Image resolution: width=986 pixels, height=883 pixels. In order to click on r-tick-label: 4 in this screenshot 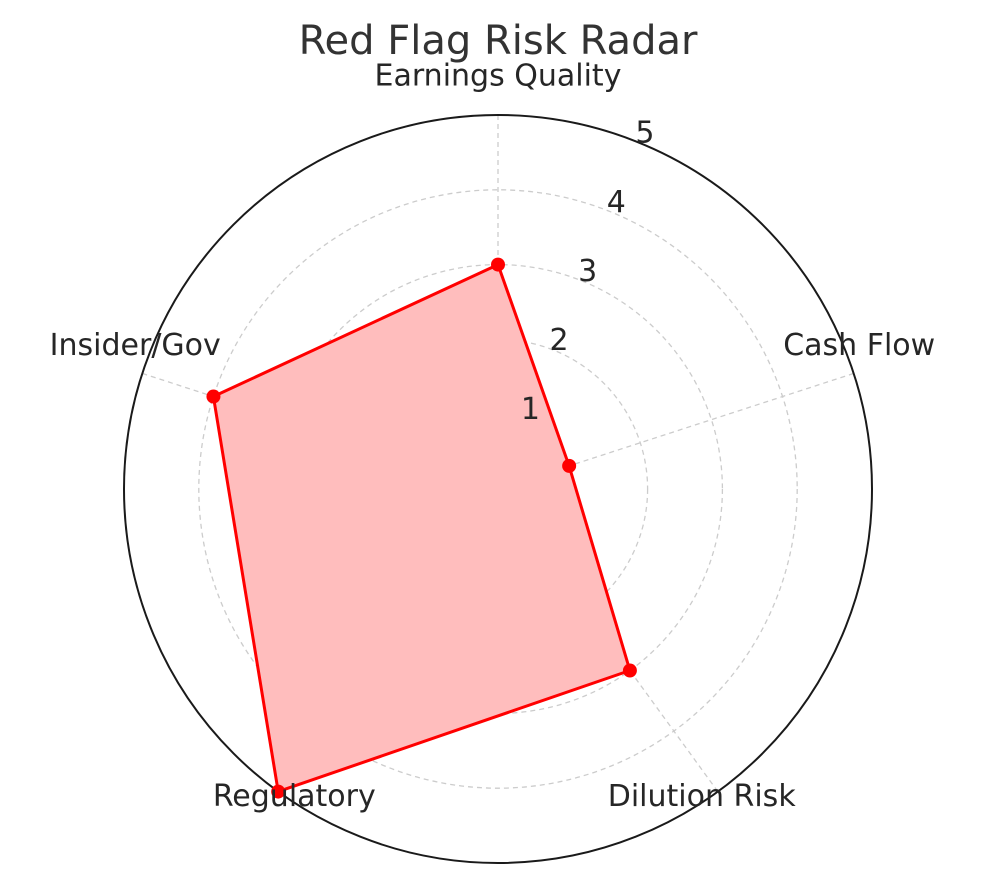, I will do `click(616, 202)`.